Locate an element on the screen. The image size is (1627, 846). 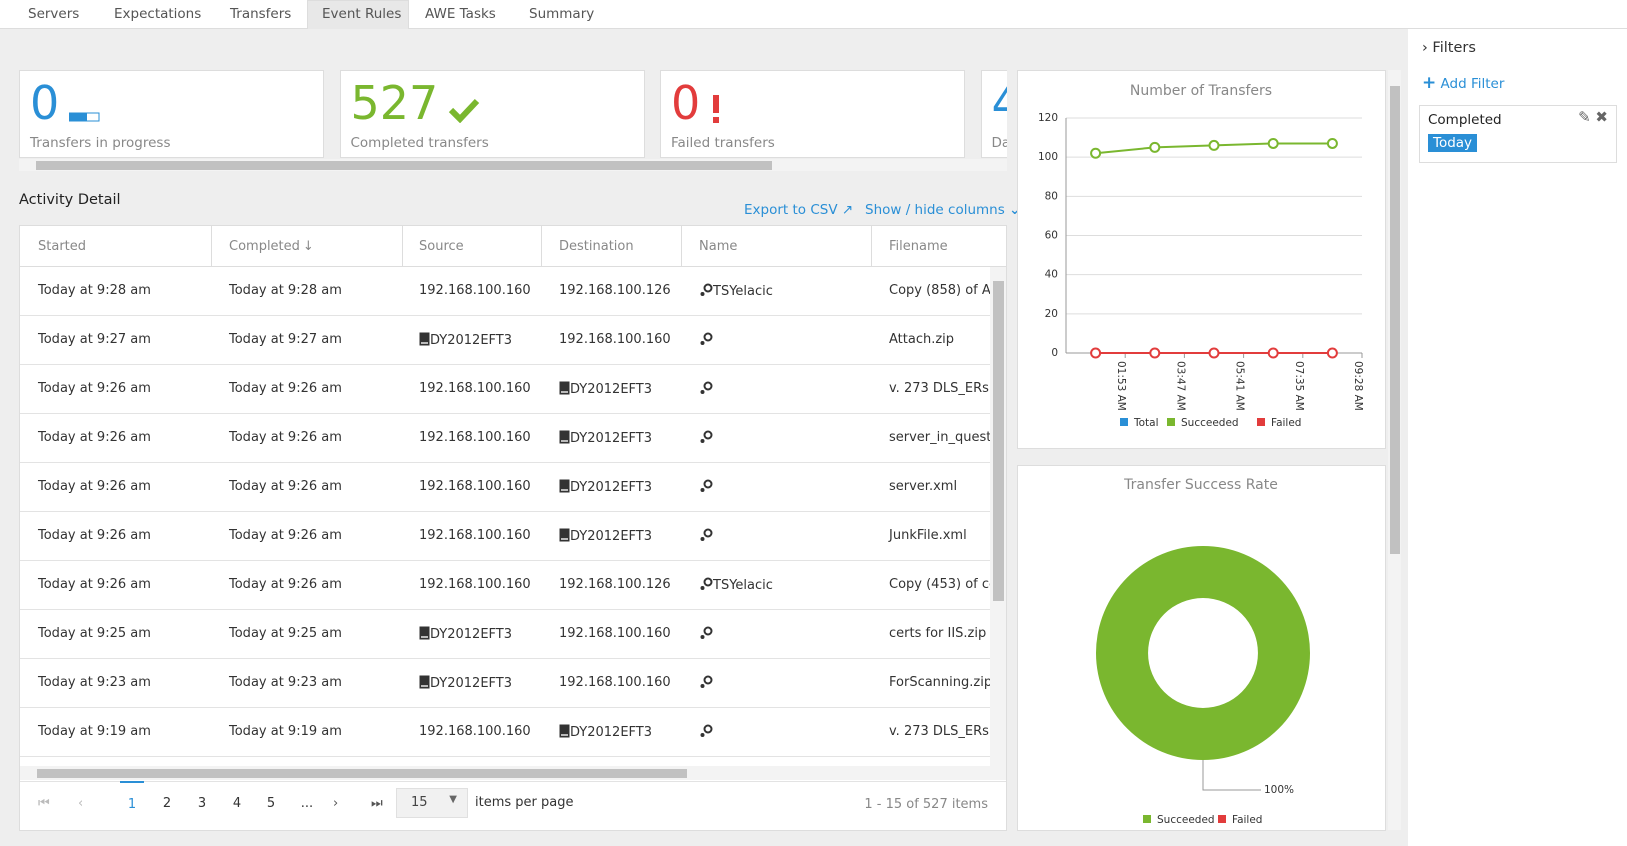
grid-cell: server.xml is located at coordinates (923, 486).